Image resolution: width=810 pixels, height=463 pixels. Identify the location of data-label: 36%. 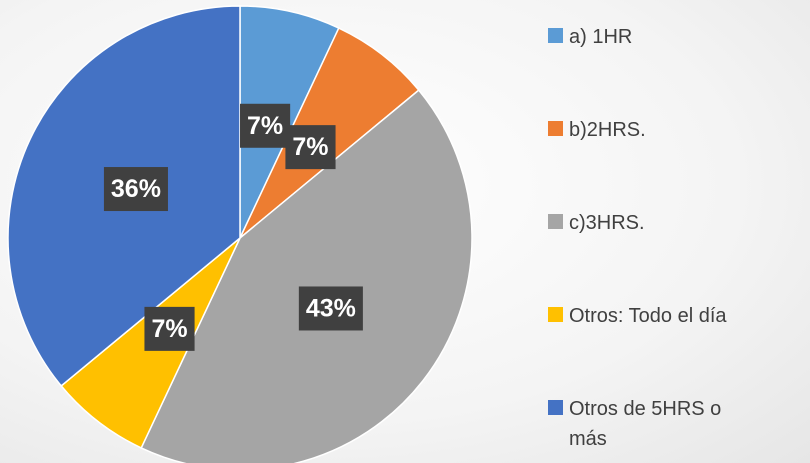
(135, 189).